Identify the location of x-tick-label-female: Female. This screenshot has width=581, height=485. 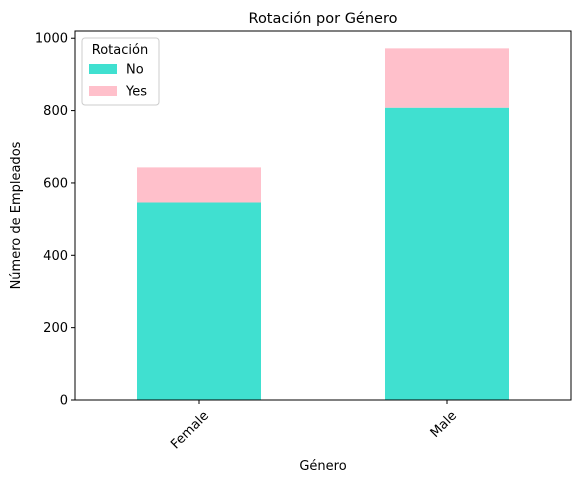
(190, 430).